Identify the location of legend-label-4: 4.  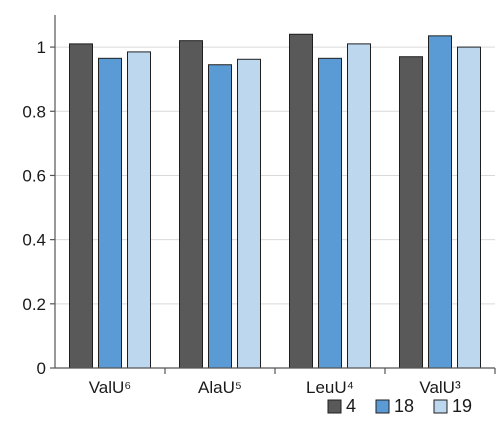
(351, 406).